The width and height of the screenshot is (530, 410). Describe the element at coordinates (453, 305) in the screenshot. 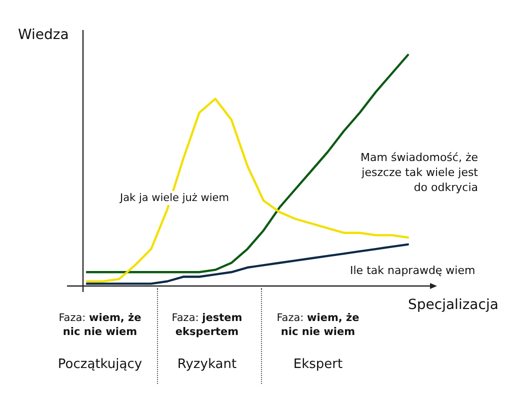

I see `x-axis-title: Specjalizacja` at that location.